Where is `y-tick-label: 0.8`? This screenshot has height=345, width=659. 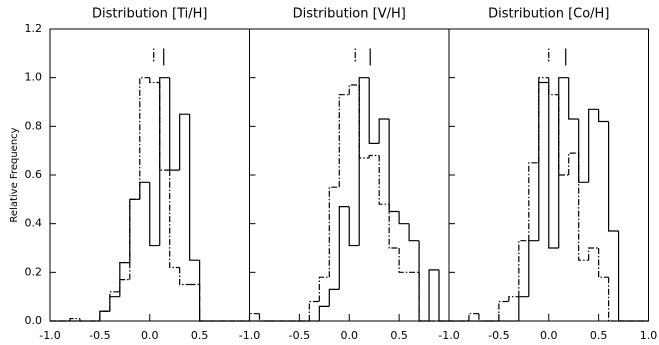 y-tick-label: 0.8 is located at coordinates (34, 125).